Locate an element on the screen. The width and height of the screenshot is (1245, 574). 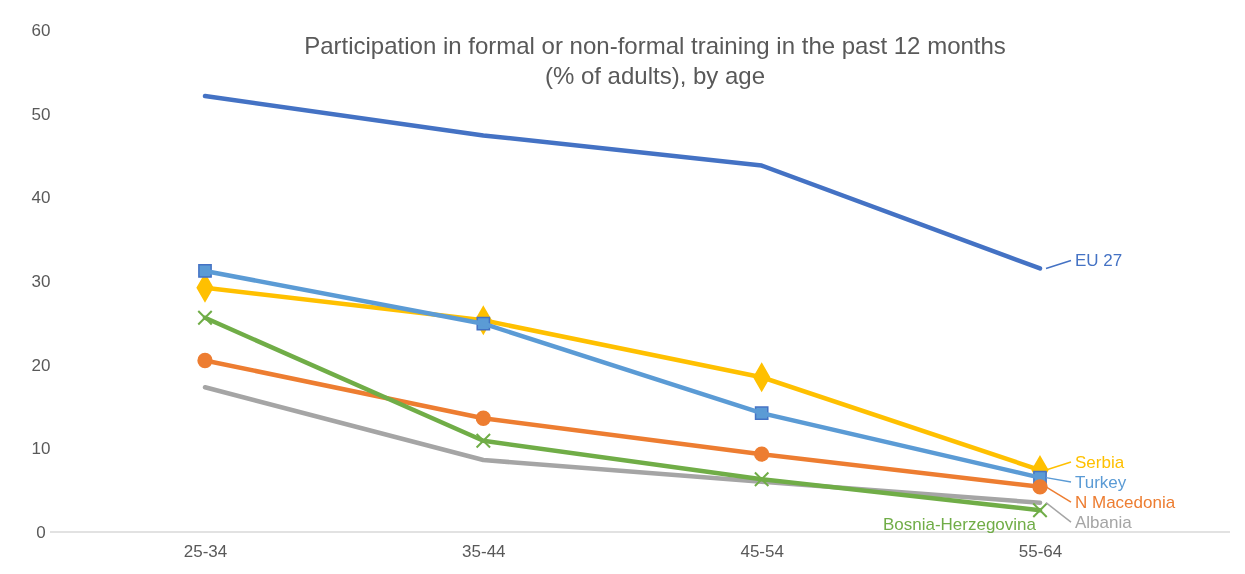
y-tick-label: 50 is located at coordinates (41, 114).